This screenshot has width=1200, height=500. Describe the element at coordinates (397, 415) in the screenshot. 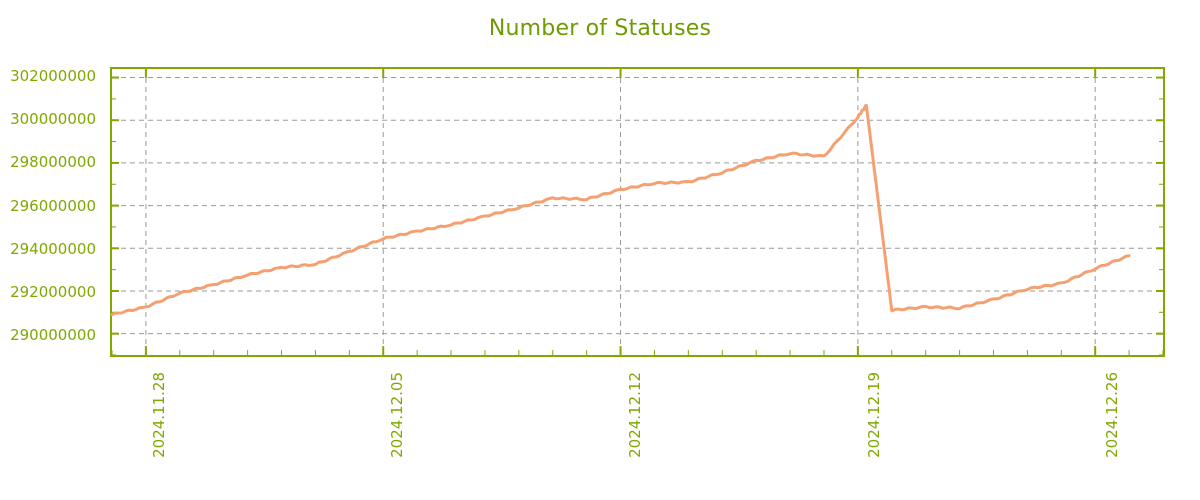

I see `x-axis-tick-label: 2024.12.05` at that location.